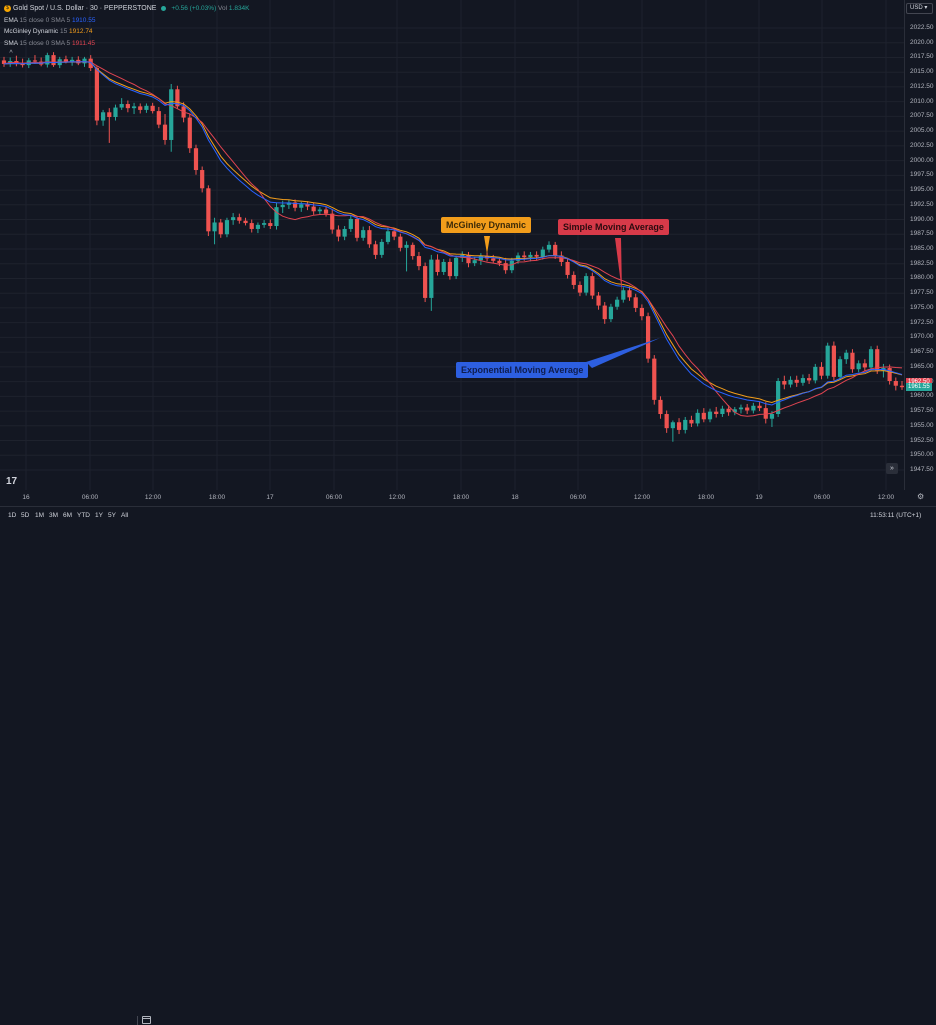 The width and height of the screenshot is (936, 1025). Describe the element at coordinates (922, 307) in the screenshot. I see `price-tick-label: 1975.00` at that location.